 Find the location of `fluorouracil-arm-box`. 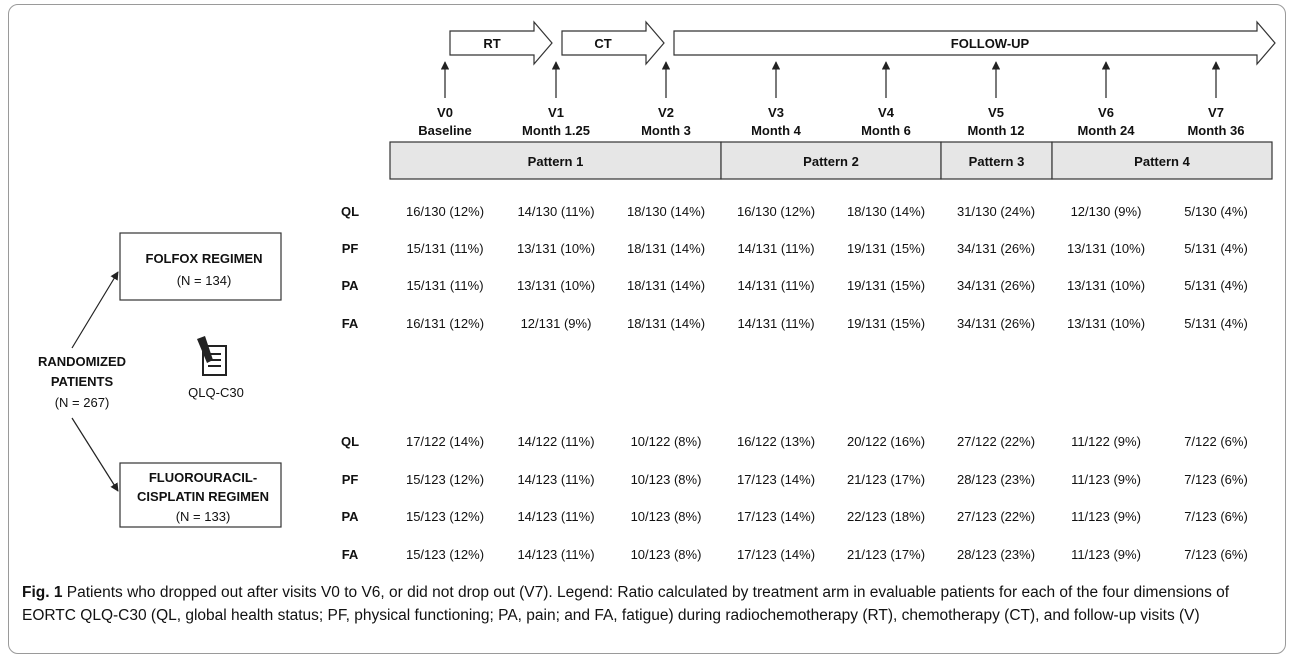

fluorouracil-arm-box is located at coordinates (200, 495).